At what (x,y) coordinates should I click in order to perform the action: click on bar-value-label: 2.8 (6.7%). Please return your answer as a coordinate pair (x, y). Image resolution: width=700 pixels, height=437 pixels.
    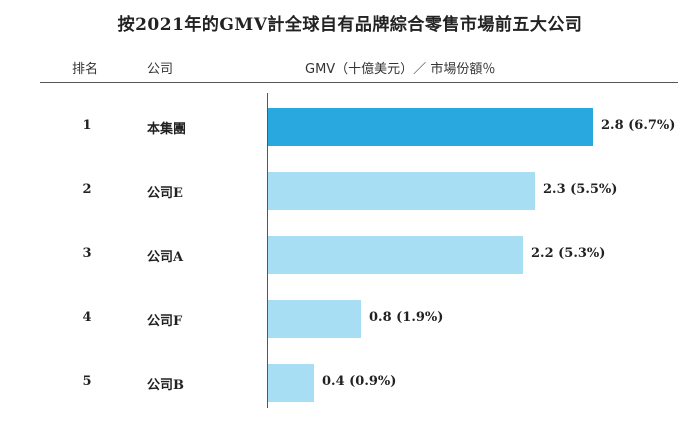
    Looking at the image, I should click on (638, 125).